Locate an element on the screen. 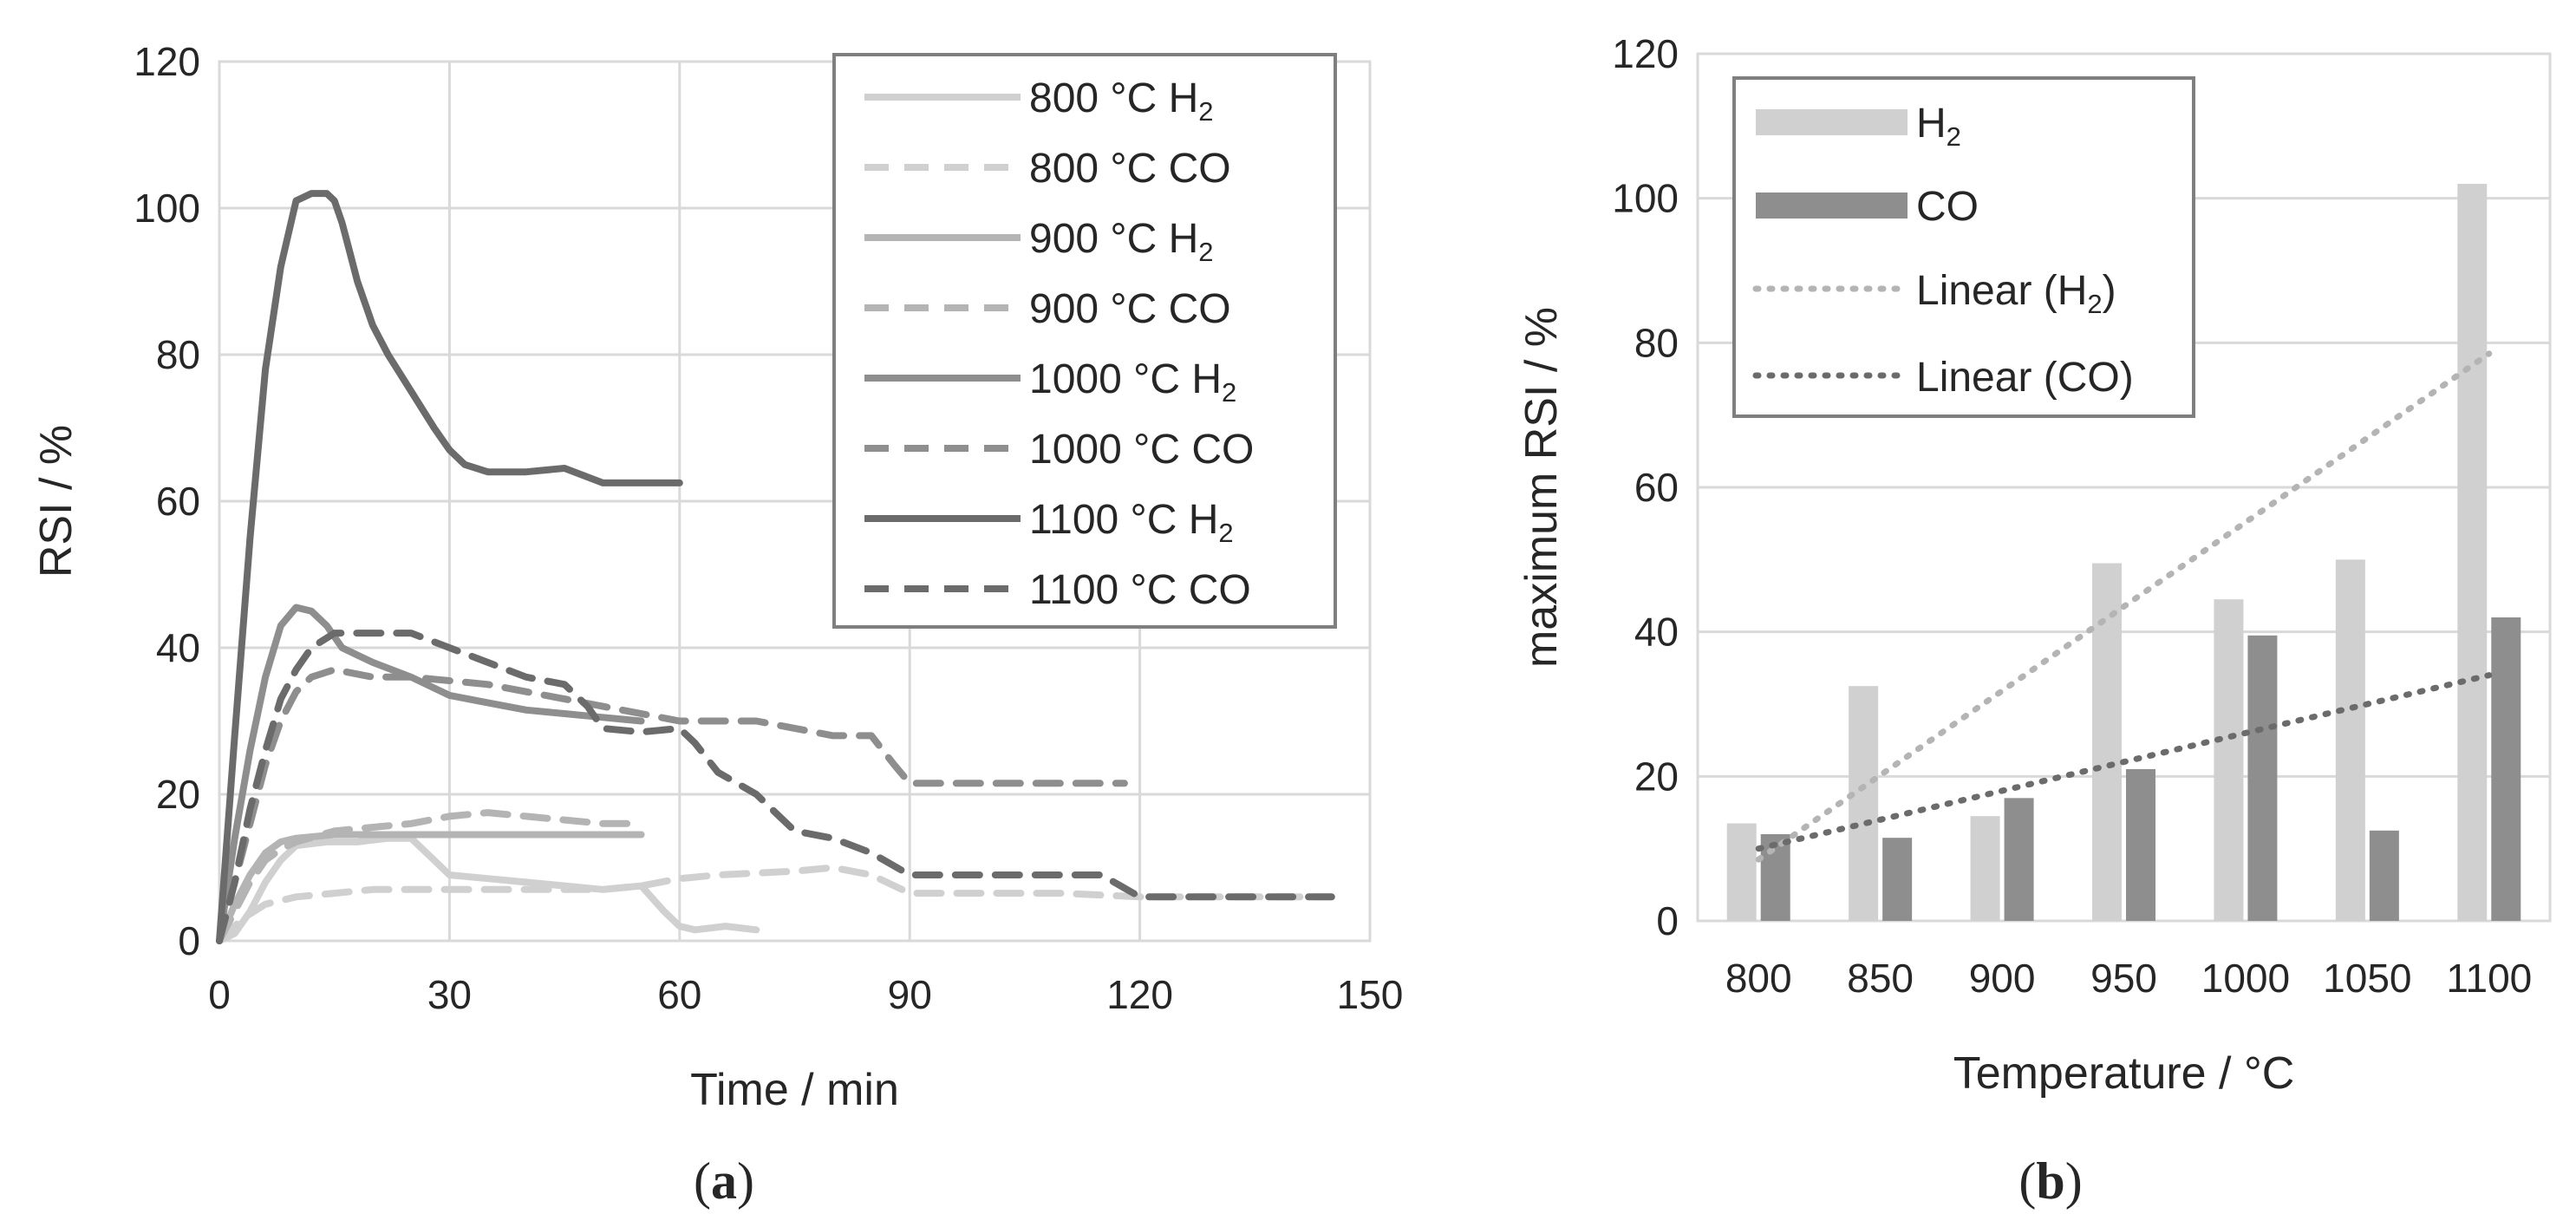 This screenshot has height=1227, width=2576. legend-box is located at coordinates (1085, 341).